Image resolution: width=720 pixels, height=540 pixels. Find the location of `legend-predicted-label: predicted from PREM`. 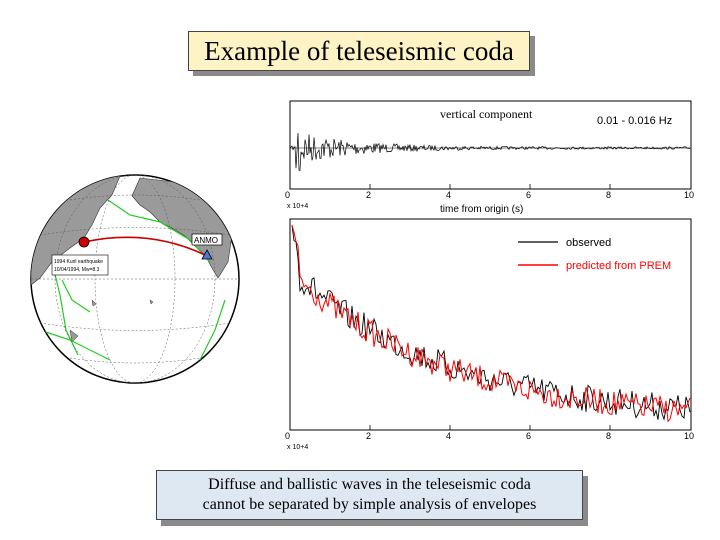

legend-predicted-label: predicted from PREM is located at coordinates (618, 266).